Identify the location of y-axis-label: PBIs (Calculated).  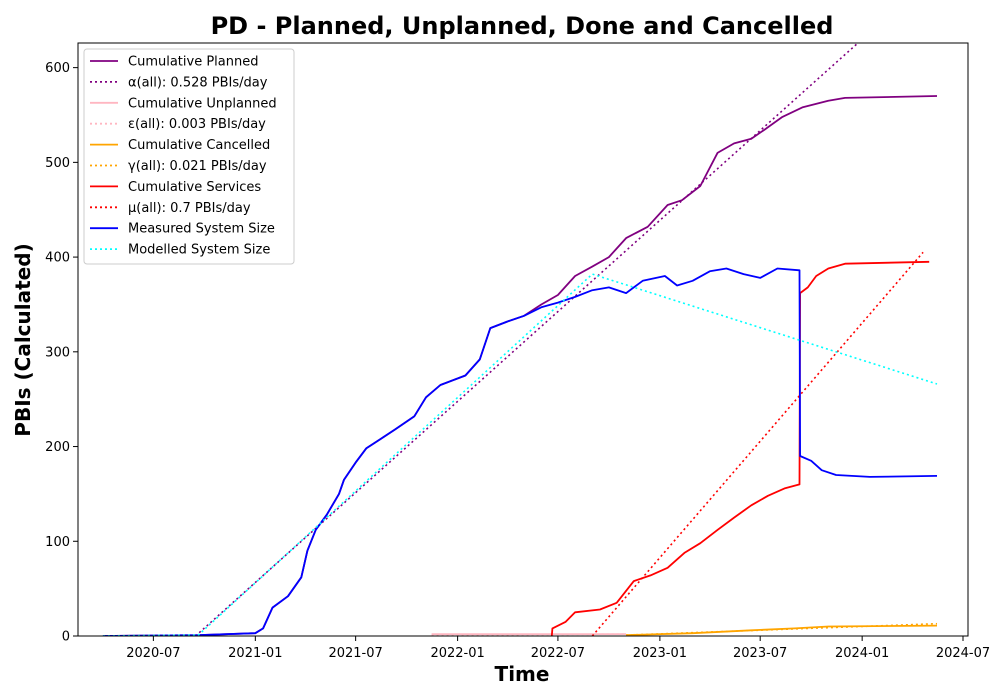
(23, 339).